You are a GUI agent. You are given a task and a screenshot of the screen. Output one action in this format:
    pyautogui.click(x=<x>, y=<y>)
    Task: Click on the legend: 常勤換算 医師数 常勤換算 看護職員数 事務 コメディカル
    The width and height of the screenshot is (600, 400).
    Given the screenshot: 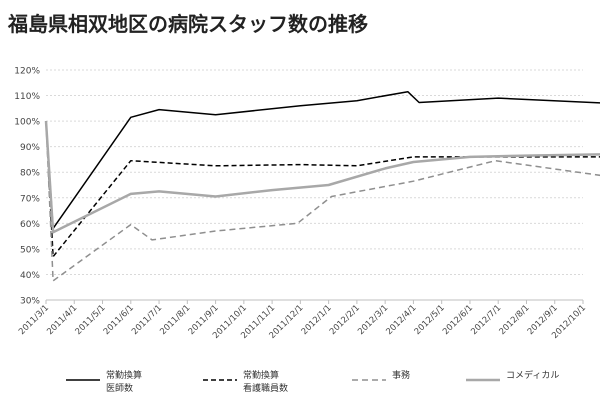 What is the action you would take?
    pyautogui.click(x=300, y=385)
    